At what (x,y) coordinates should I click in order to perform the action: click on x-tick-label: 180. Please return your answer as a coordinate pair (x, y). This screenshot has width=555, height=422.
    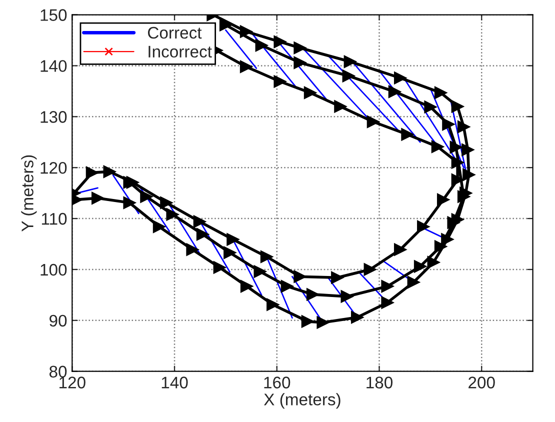
    Looking at the image, I should click on (379, 382).